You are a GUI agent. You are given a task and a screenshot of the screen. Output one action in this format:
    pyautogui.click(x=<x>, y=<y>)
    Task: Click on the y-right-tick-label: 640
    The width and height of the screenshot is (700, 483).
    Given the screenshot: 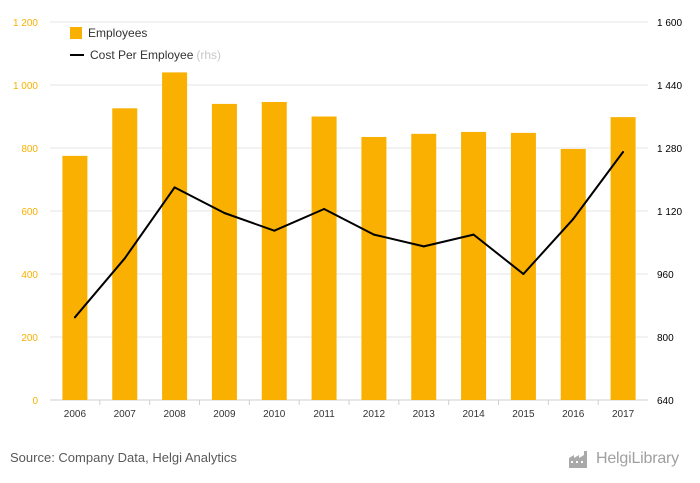 What is the action you would take?
    pyautogui.click(x=665, y=401)
    